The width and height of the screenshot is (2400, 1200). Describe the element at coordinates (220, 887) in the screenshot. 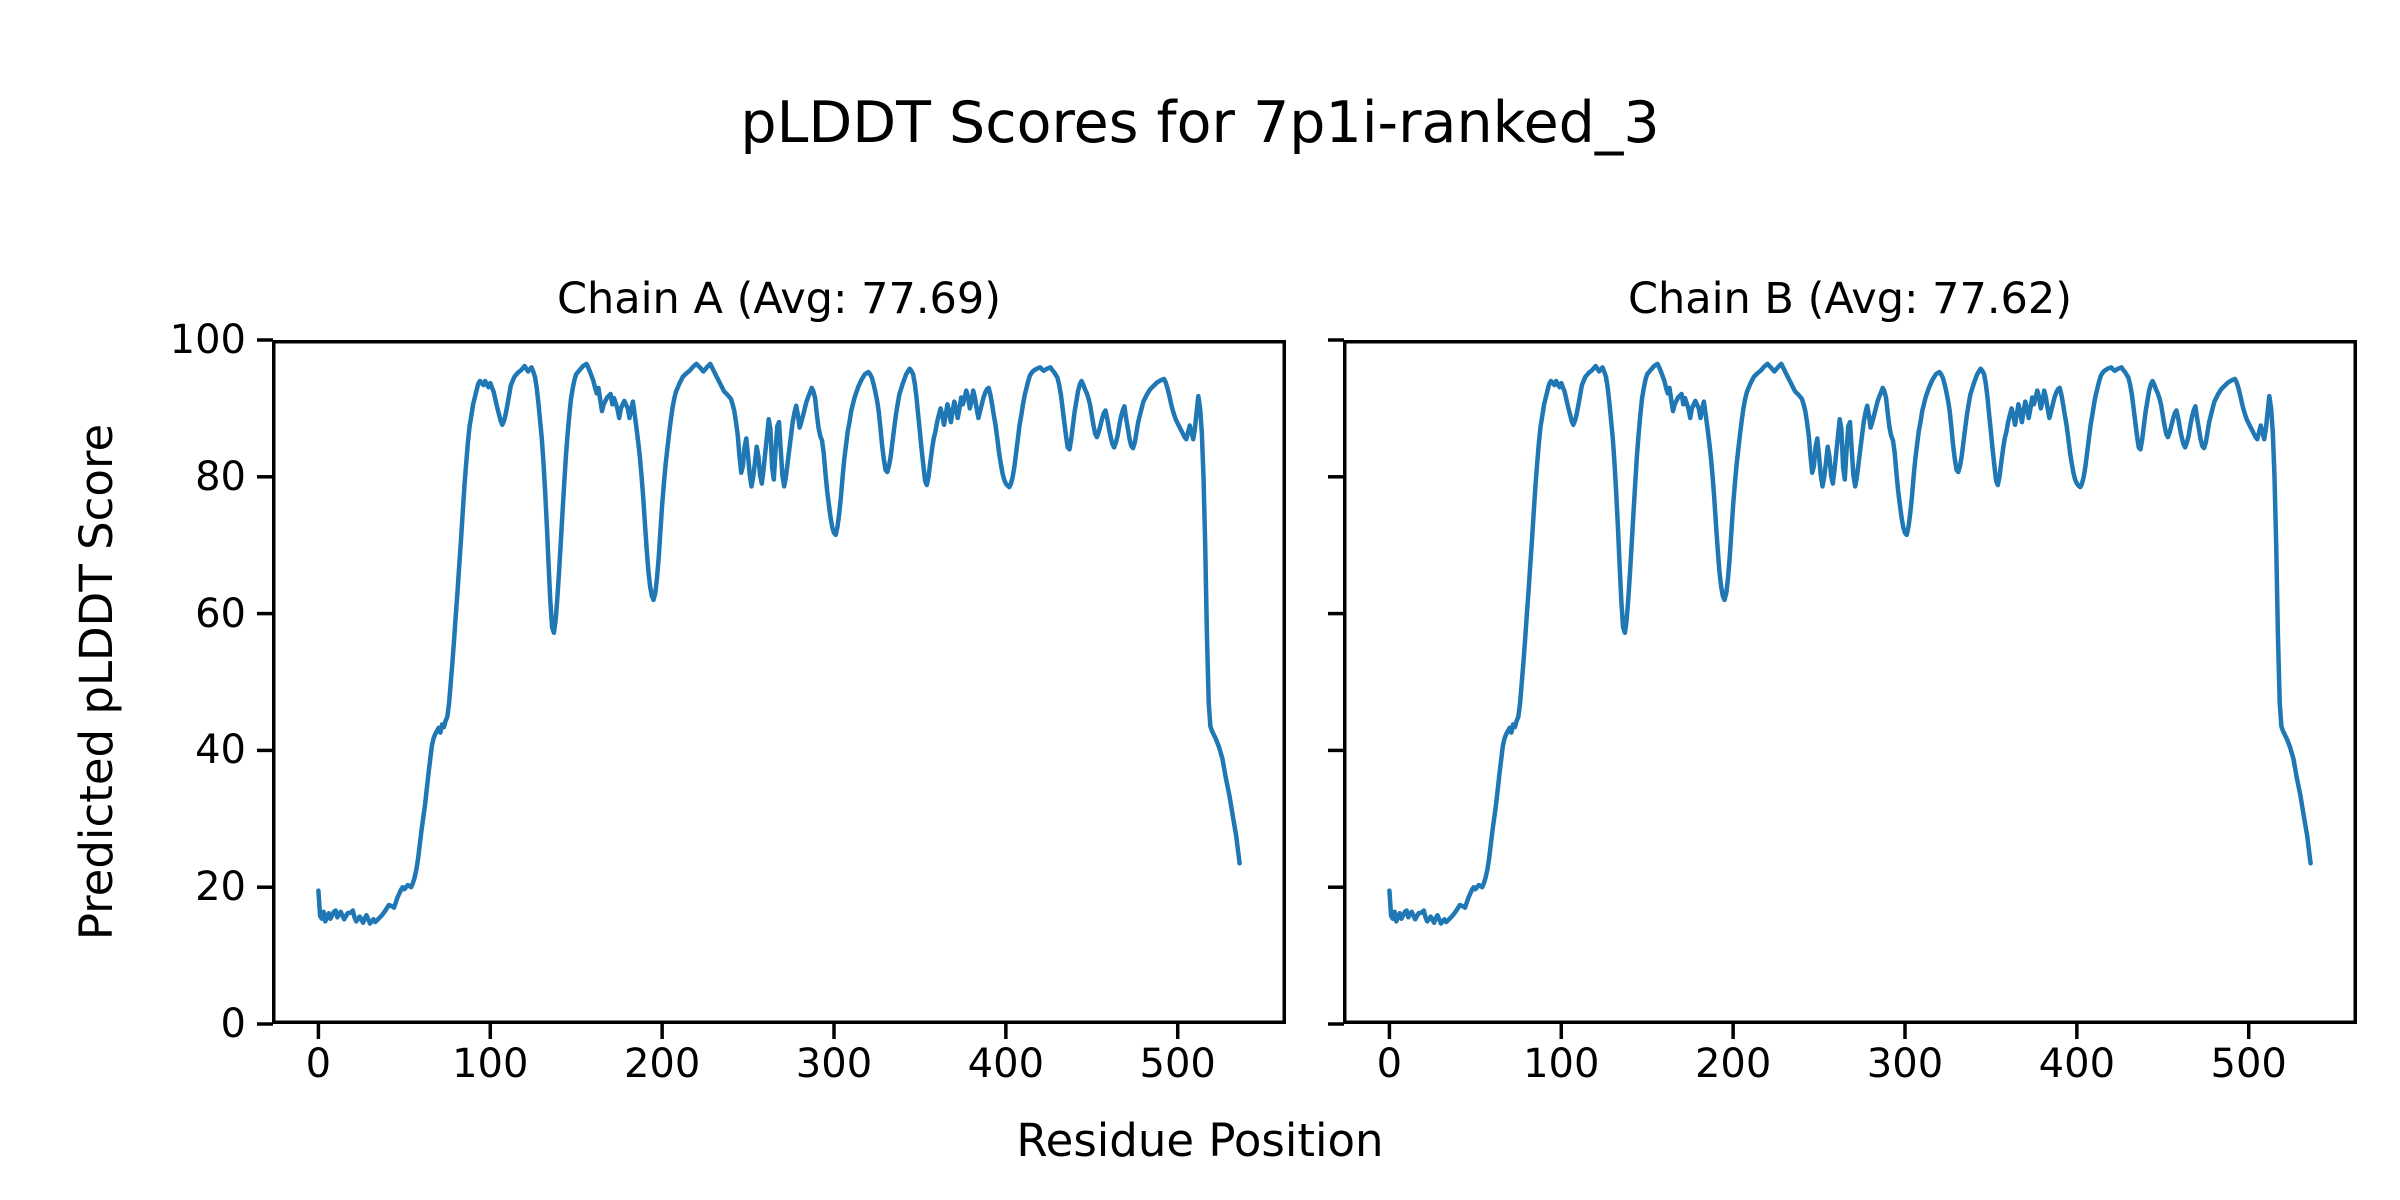

I see `y-tick-label: 20` at that location.